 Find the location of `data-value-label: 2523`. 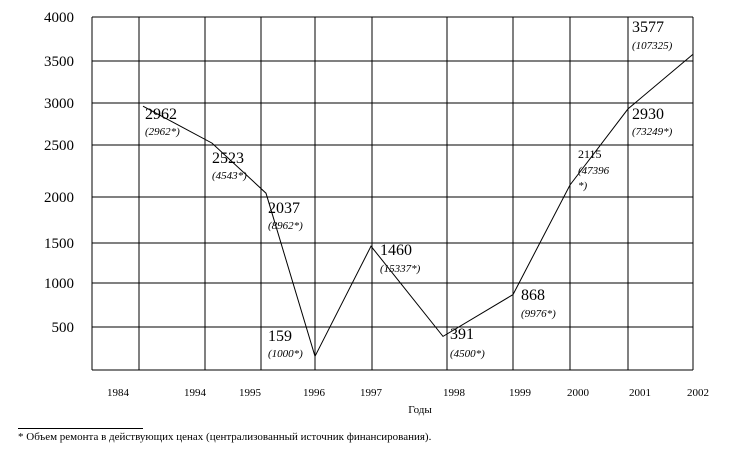

data-value-label: 2523 is located at coordinates (228, 158).